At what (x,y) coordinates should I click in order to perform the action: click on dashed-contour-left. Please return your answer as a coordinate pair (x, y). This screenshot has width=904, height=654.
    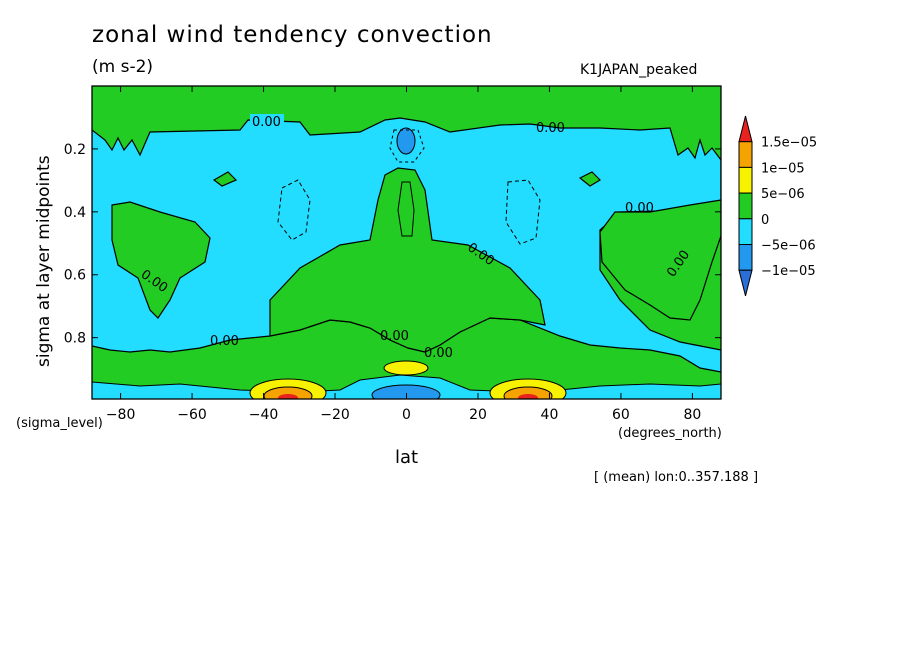
    Looking at the image, I should click on (294, 210).